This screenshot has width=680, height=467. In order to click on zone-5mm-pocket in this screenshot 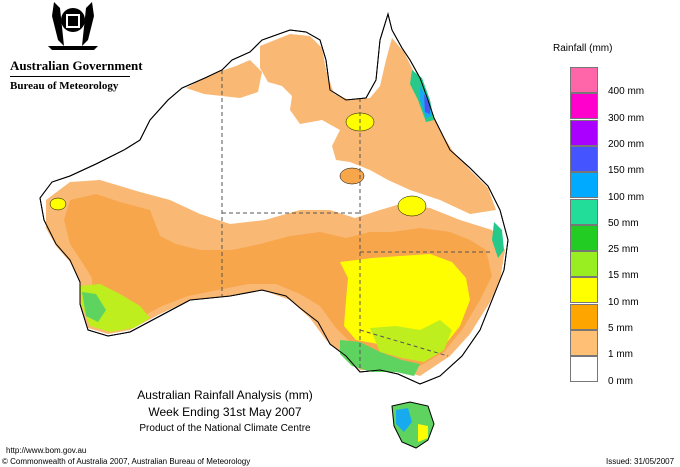, I will do `click(352, 176)`.